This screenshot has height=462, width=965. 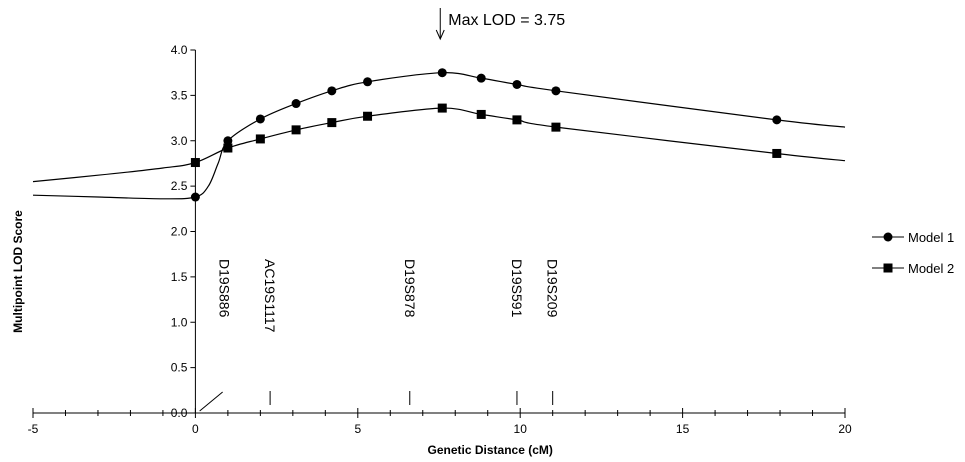 What do you see at coordinates (33, 429) in the screenshot?
I see `x-tick-label: -5` at bounding box center [33, 429].